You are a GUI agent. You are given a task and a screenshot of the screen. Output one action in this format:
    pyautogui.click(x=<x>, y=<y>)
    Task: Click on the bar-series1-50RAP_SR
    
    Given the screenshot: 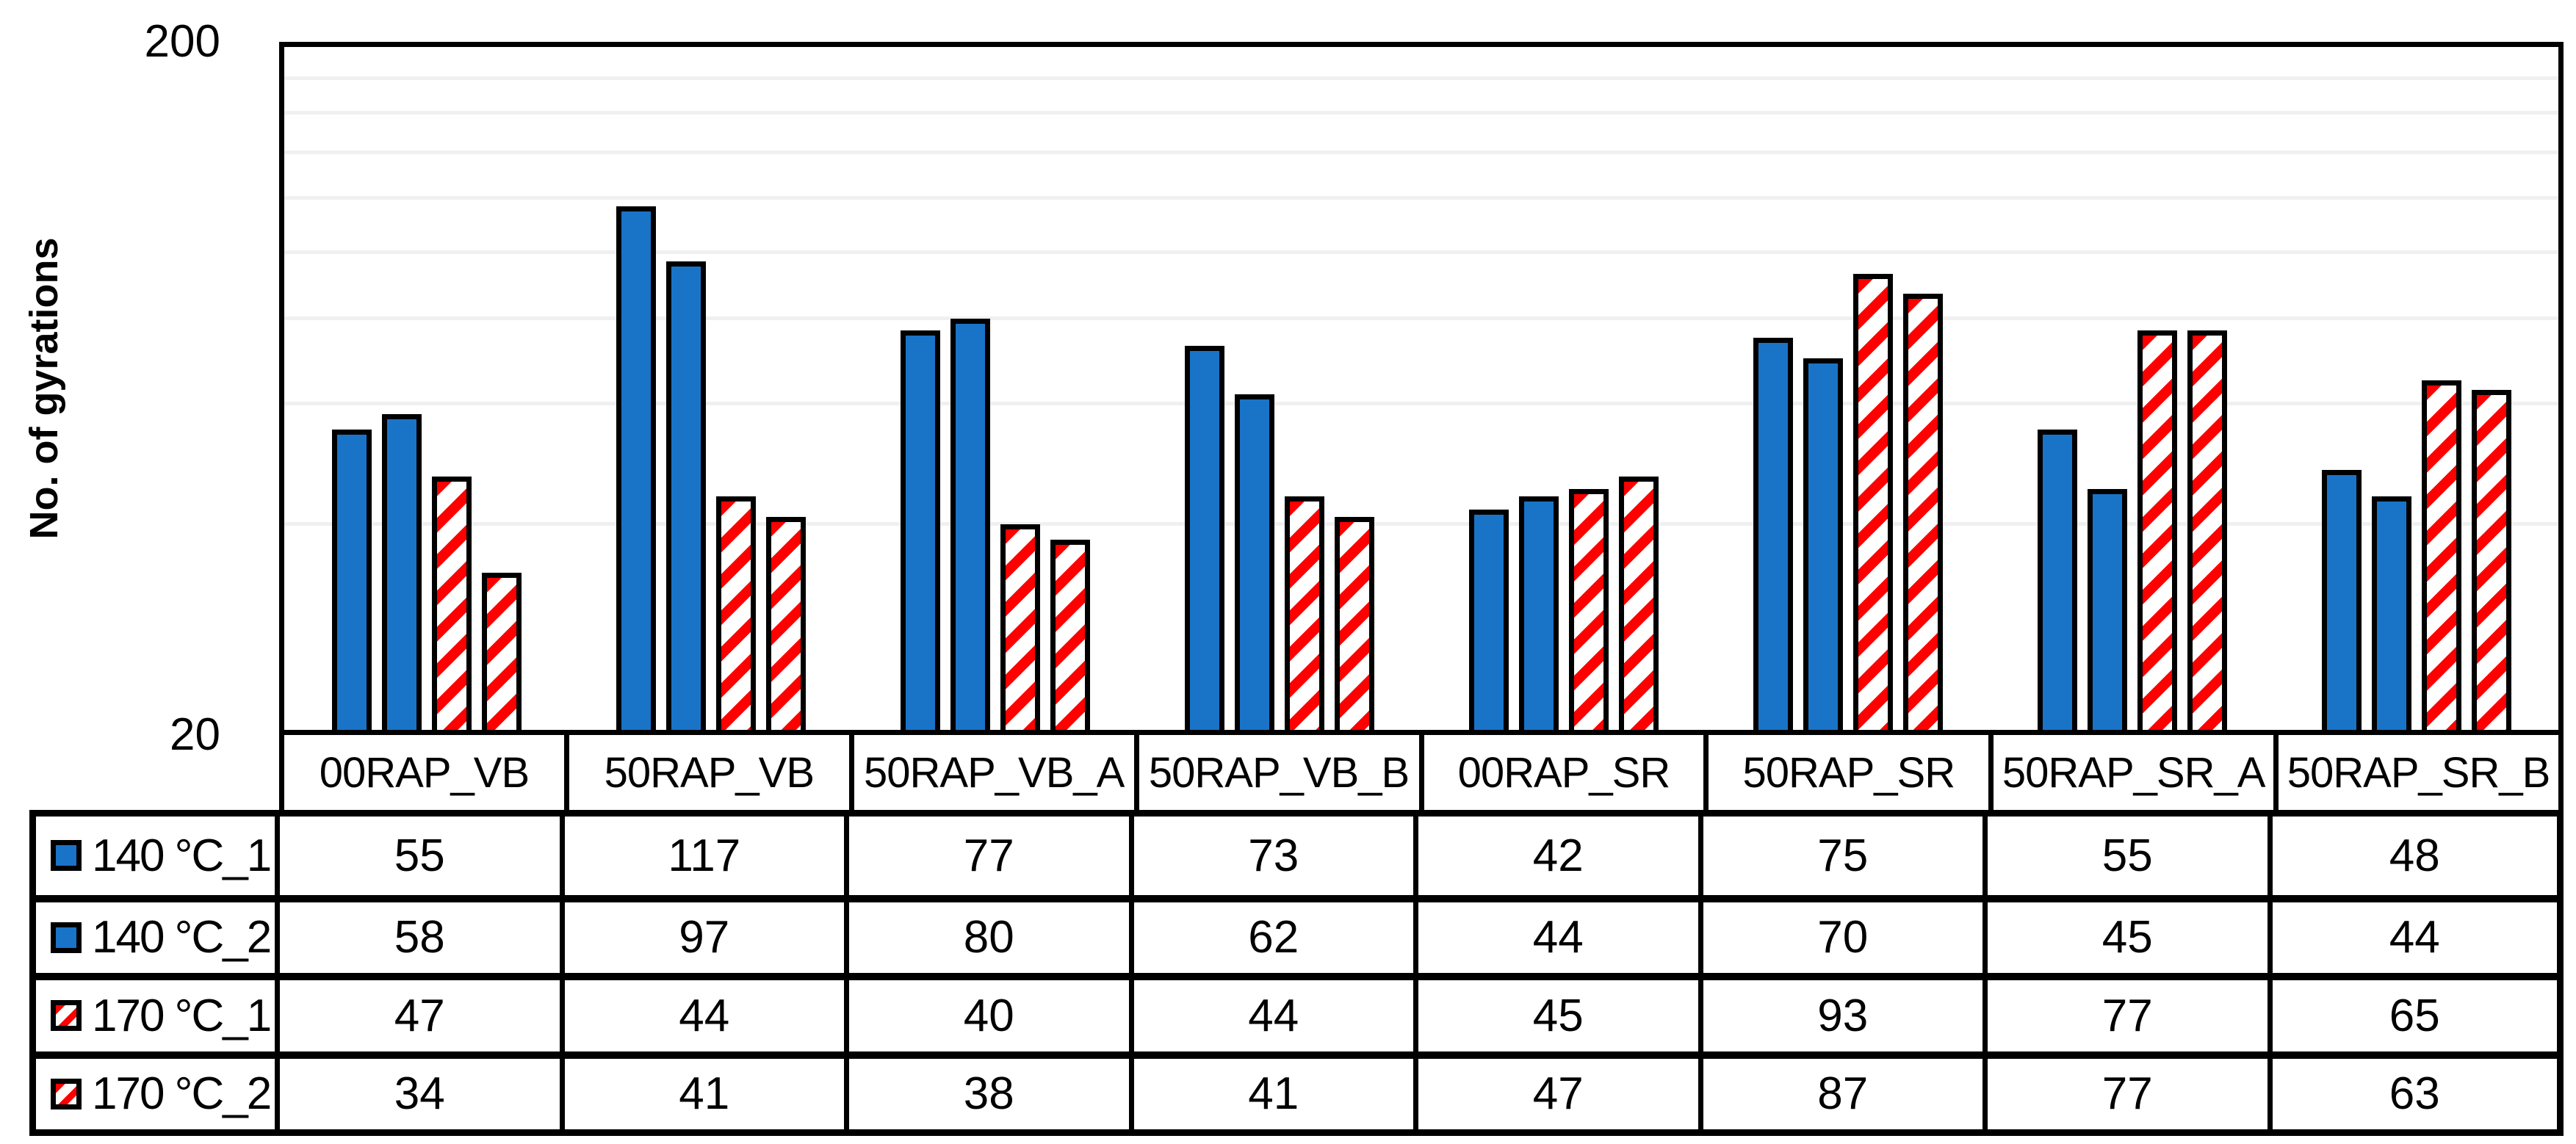 What is the action you would take?
    pyautogui.click(x=1773, y=534)
    